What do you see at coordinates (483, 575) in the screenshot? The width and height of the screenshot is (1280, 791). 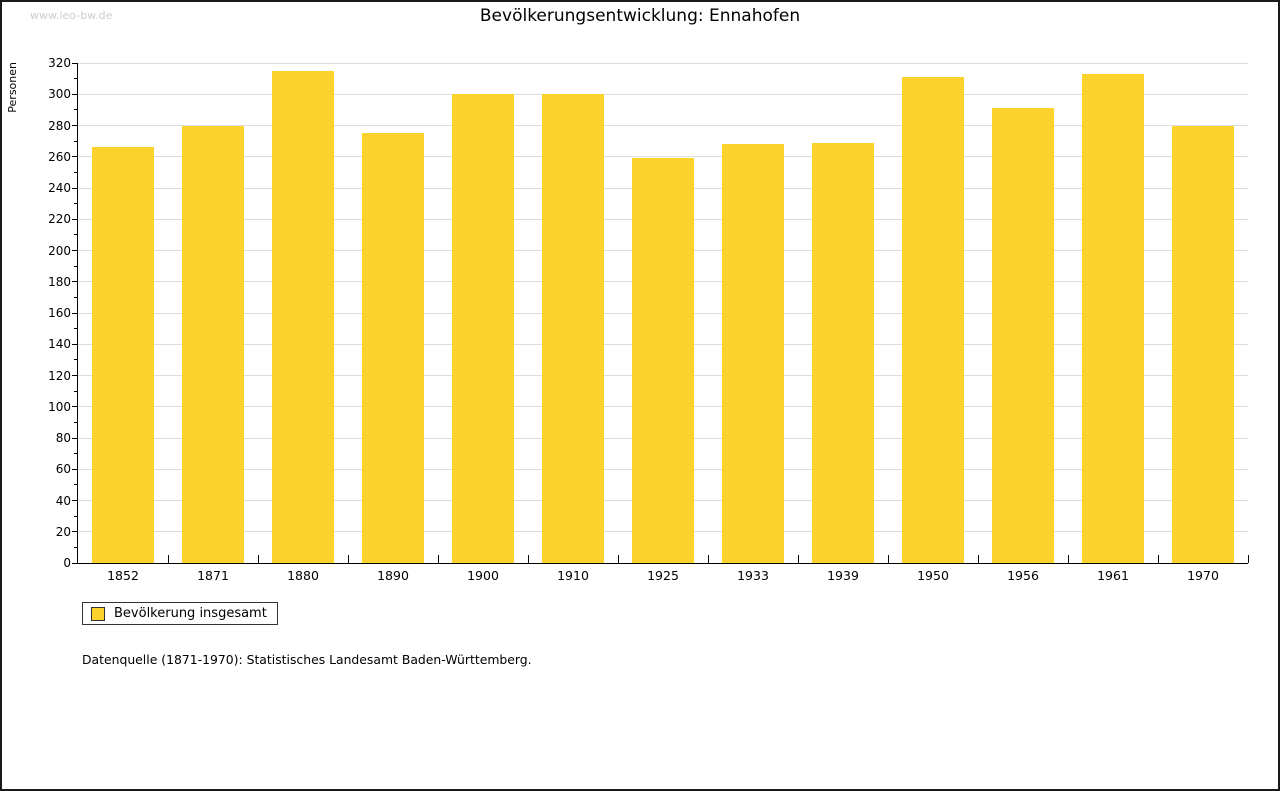 I see `x-tick-label: 1900` at bounding box center [483, 575].